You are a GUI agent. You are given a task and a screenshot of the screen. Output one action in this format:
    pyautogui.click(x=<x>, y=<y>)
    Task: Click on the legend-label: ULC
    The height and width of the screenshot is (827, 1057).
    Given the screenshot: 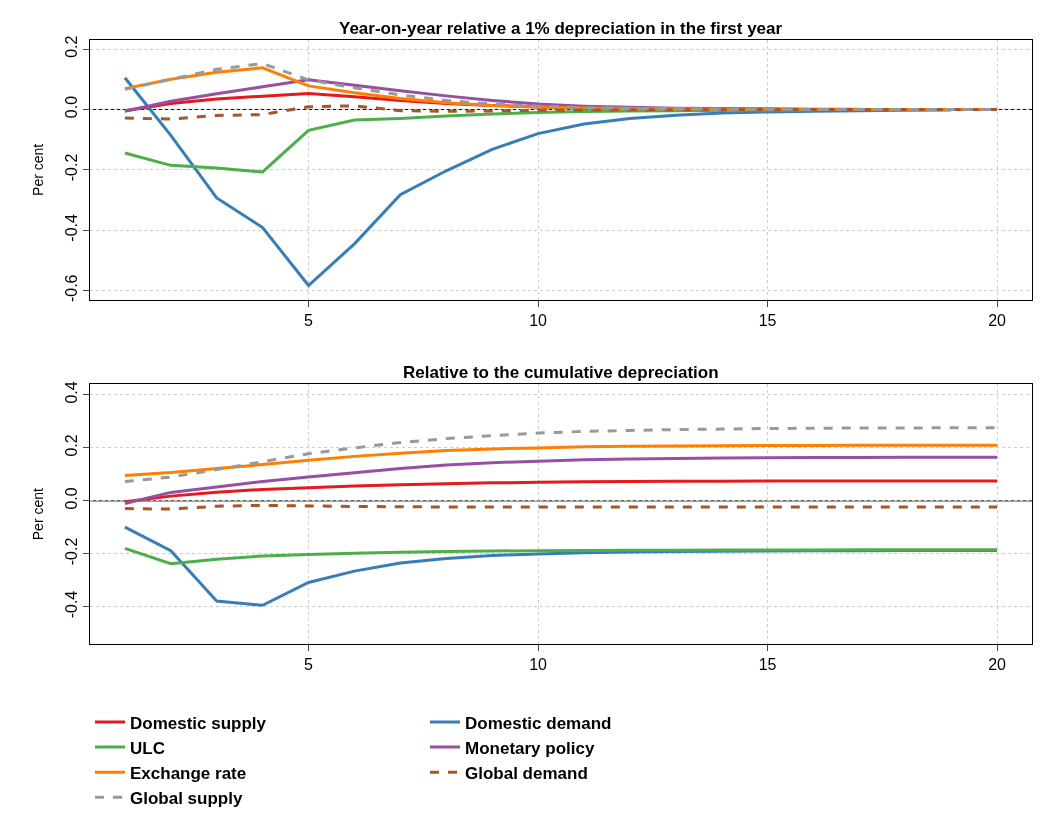 What is the action you would take?
    pyautogui.click(x=147, y=748)
    